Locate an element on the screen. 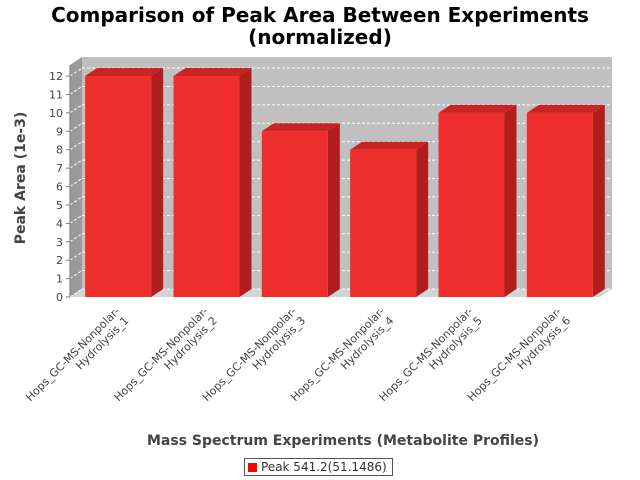 The width and height of the screenshot is (640, 480). y-tick-label: 9 is located at coordinates (59, 131).